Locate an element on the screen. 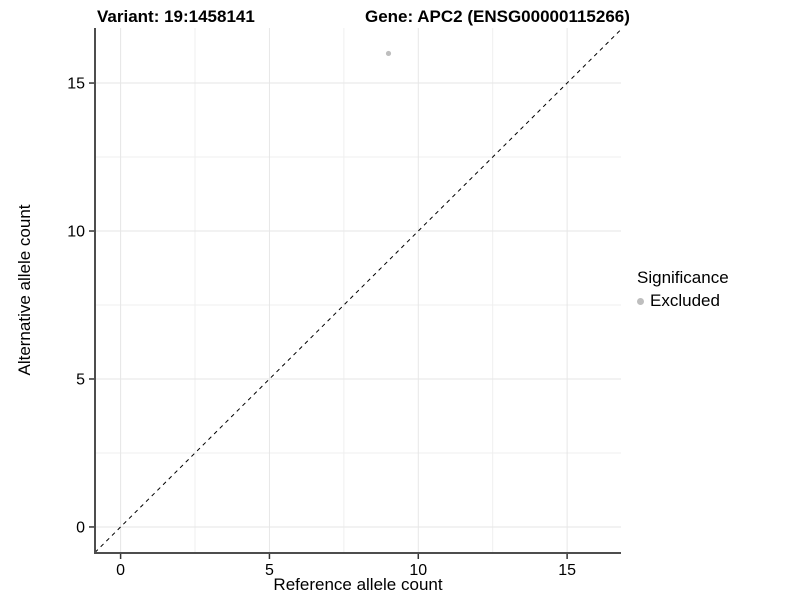 This screenshot has height=600, width=800. data-point is located at coordinates (388, 53).